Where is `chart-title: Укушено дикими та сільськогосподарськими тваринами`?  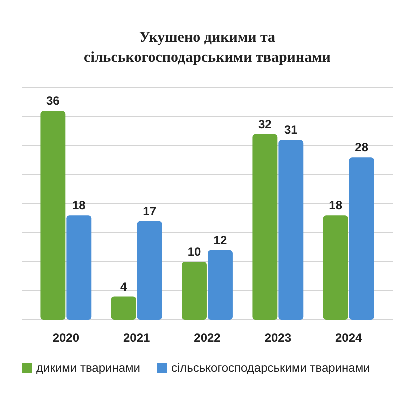 chart-title: Укушено дикими та сільськогосподарськими тваринами is located at coordinates (208, 48).